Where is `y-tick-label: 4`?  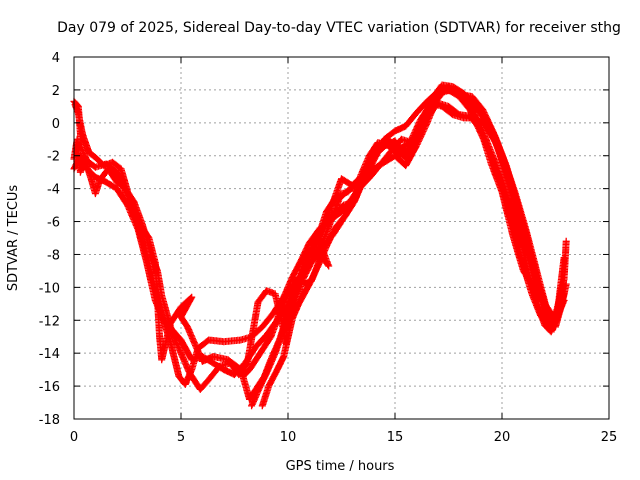
y-tick-label: 4 is located at coordinates (56, 58).